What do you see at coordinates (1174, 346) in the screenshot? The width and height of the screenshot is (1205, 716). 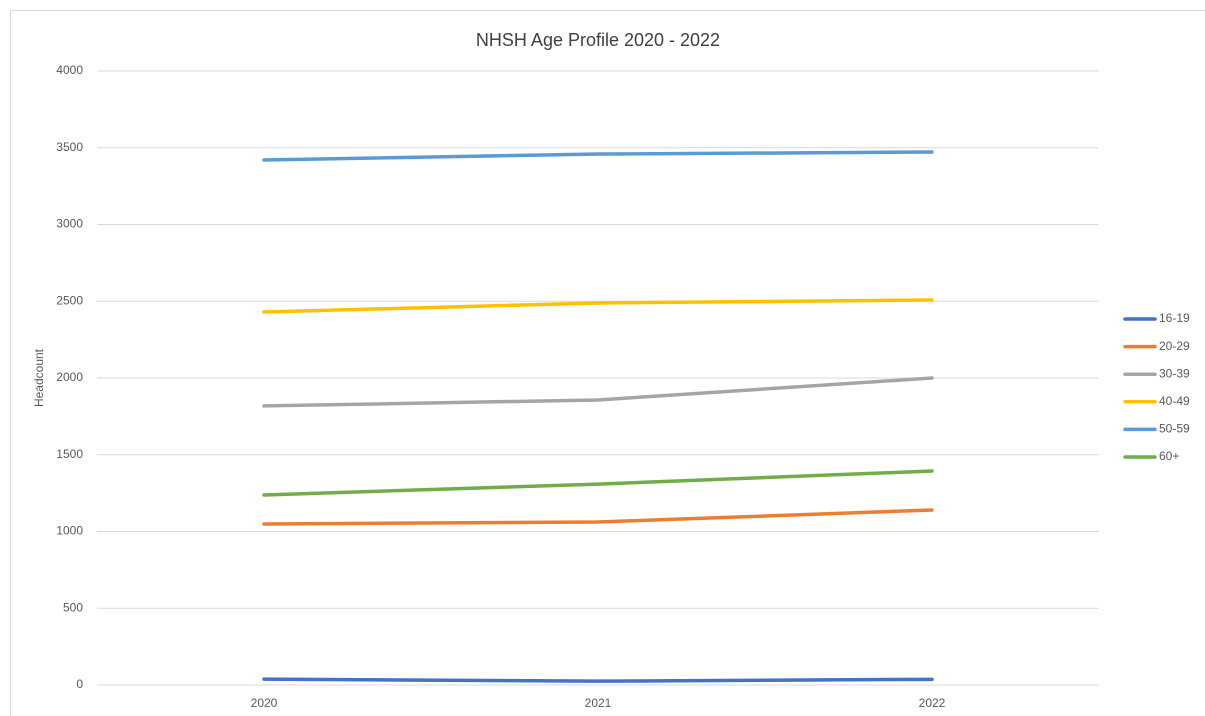 I see `legend-label: 20-29` at bounding box center [1174, 346].